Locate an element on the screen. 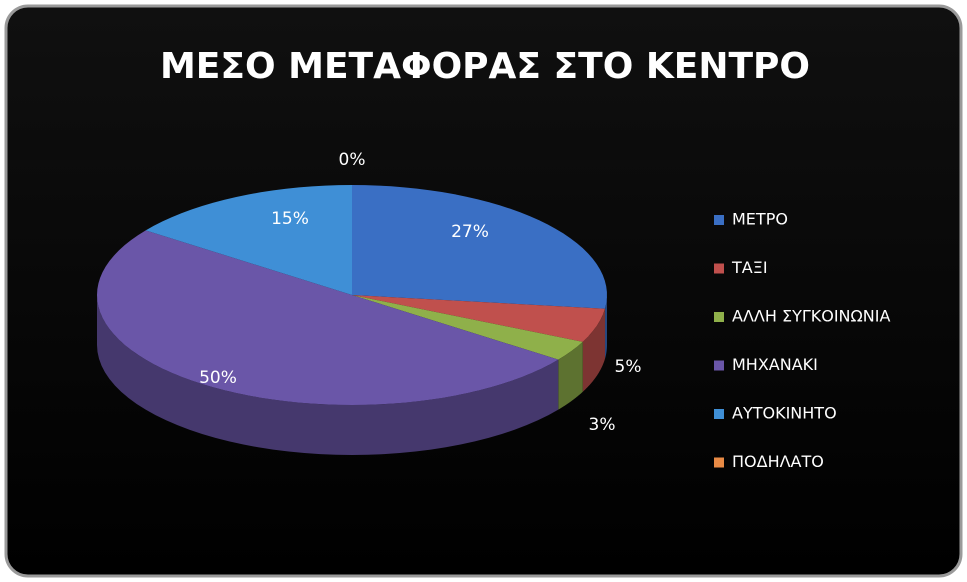  data-label: 15% is located at coordinates (290, 219).